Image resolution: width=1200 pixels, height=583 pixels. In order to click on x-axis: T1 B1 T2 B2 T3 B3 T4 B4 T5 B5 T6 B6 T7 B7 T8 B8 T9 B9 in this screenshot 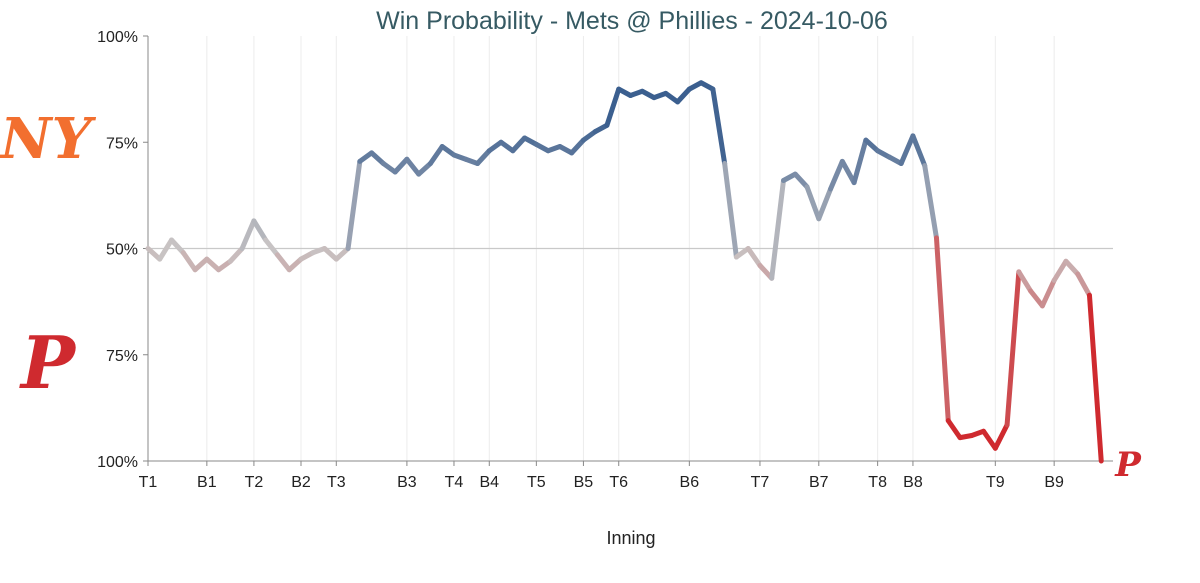, I will do `click(626, 475)`.